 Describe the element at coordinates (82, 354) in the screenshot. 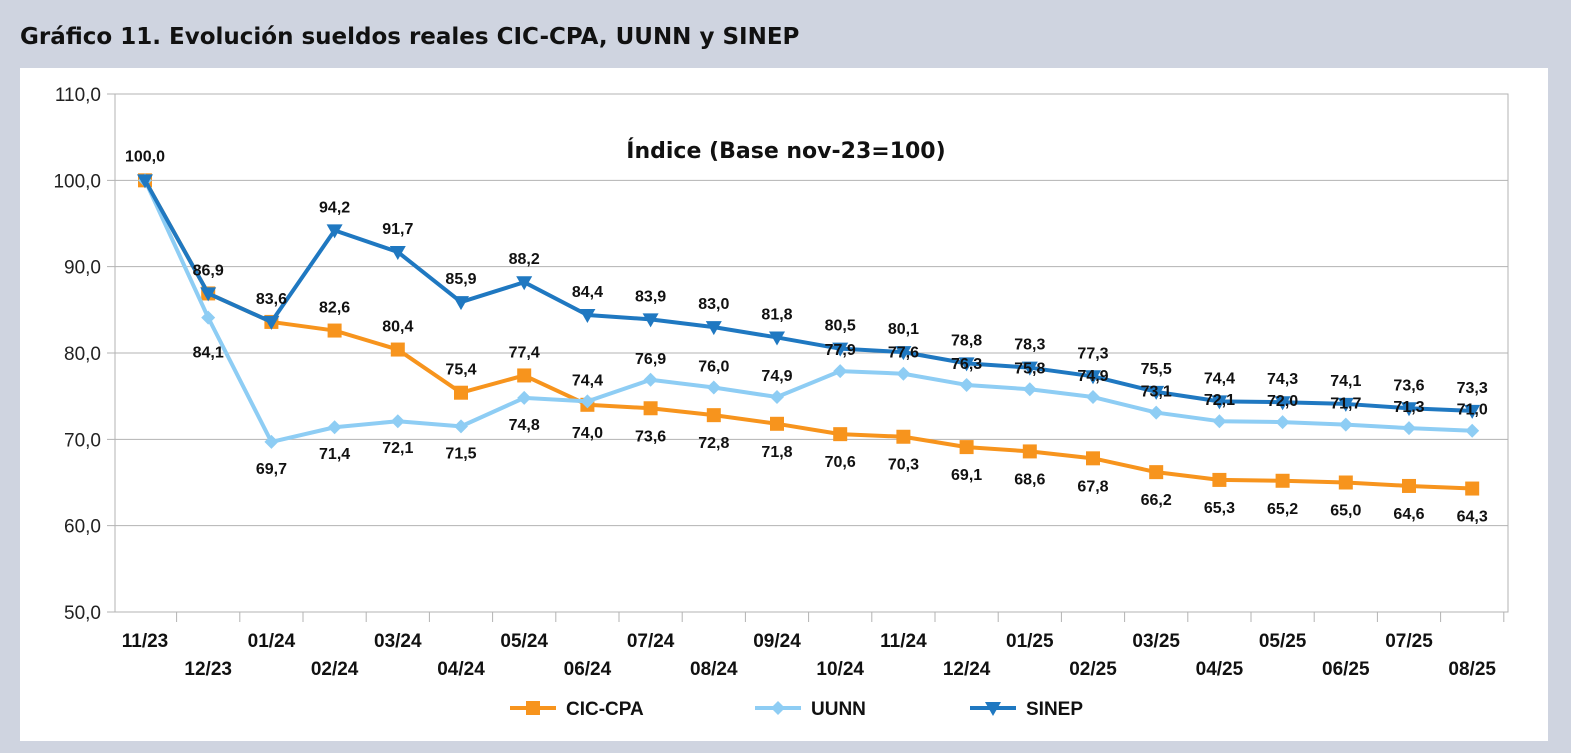

I see `y-tick-label: 80,0` at that location.